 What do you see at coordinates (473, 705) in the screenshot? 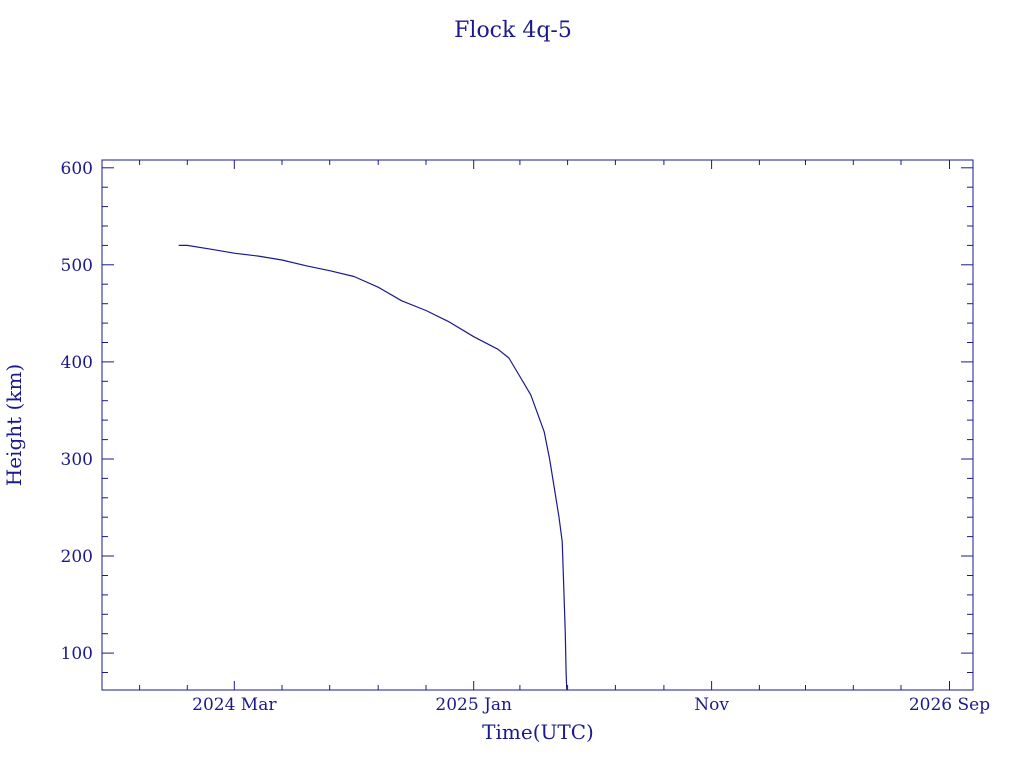
I see `x-tick-label: 2025 Jan` at bounding box center [473, 705].